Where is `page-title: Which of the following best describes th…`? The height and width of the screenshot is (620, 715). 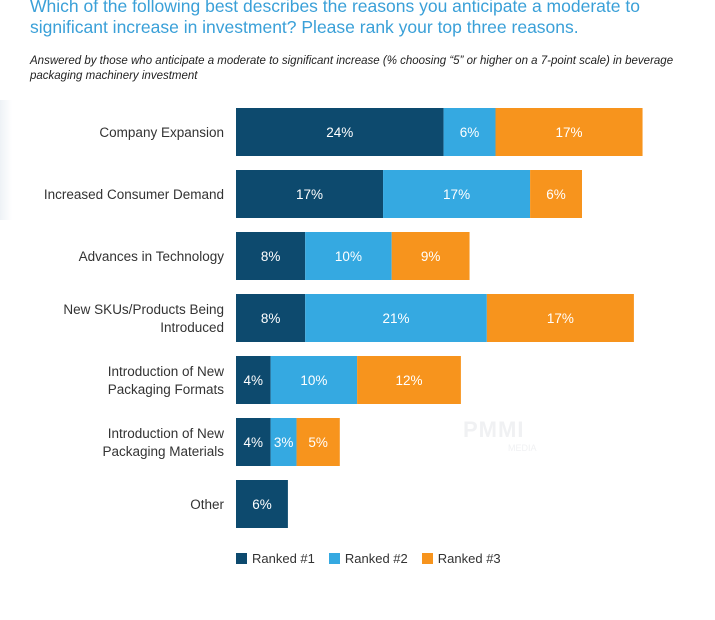 page-title: Which of the following best describes th… is located at coordinates (335, 18).